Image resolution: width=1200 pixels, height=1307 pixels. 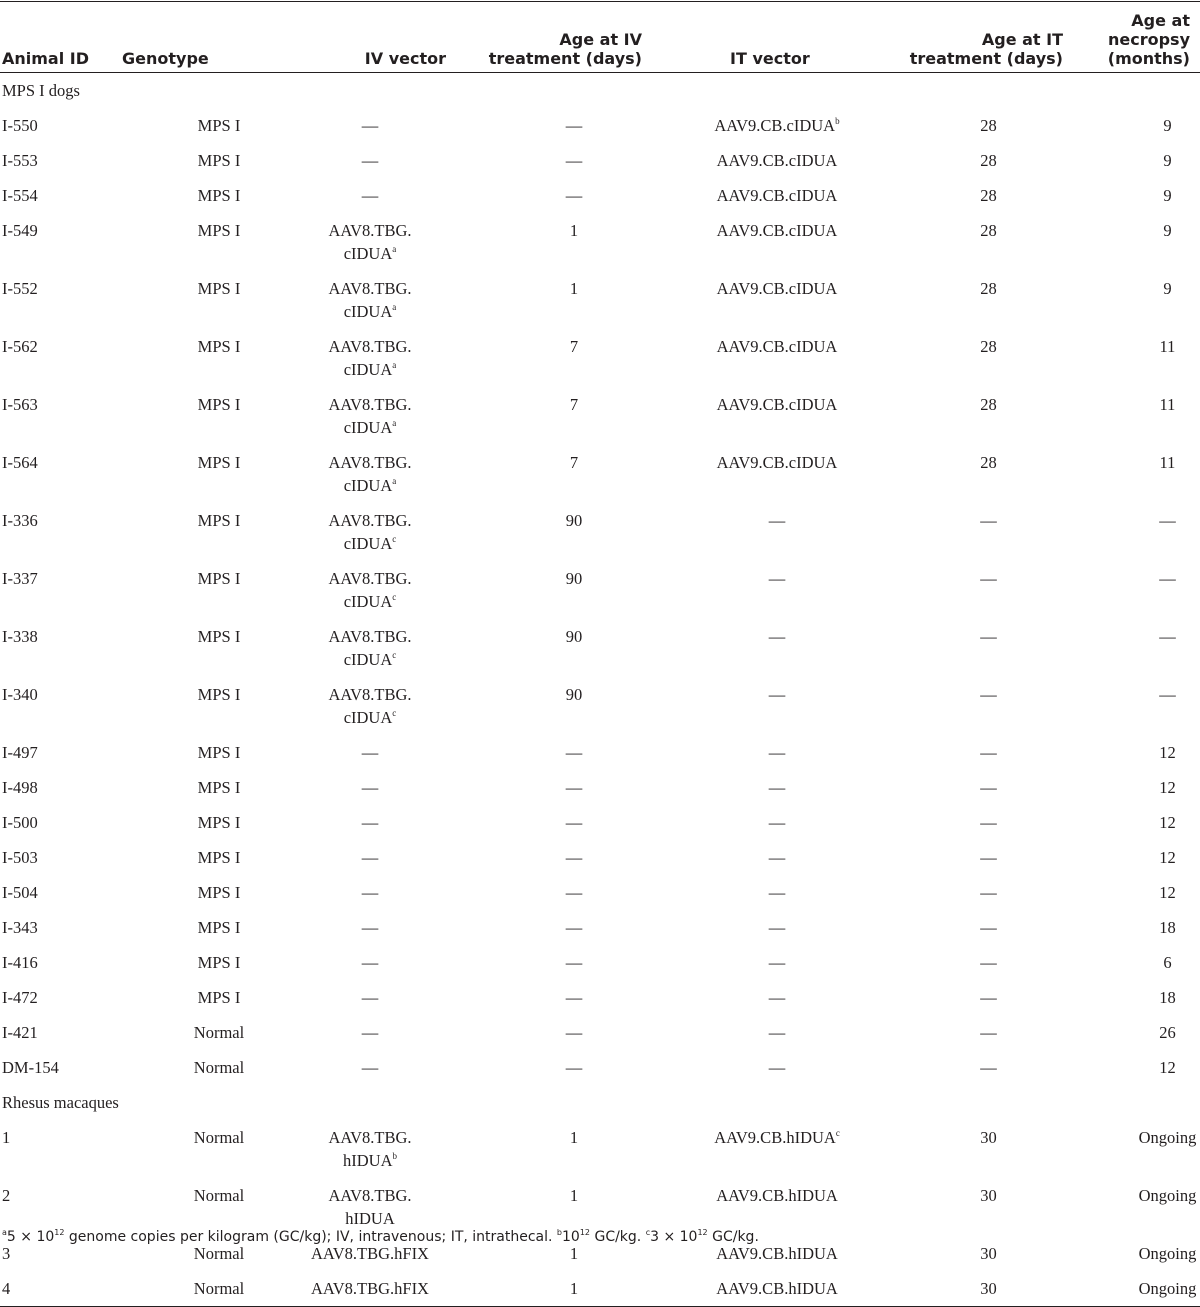 I want to click on table-row: I-343 MPS I — — — — 18, so click(x=600, y=927).